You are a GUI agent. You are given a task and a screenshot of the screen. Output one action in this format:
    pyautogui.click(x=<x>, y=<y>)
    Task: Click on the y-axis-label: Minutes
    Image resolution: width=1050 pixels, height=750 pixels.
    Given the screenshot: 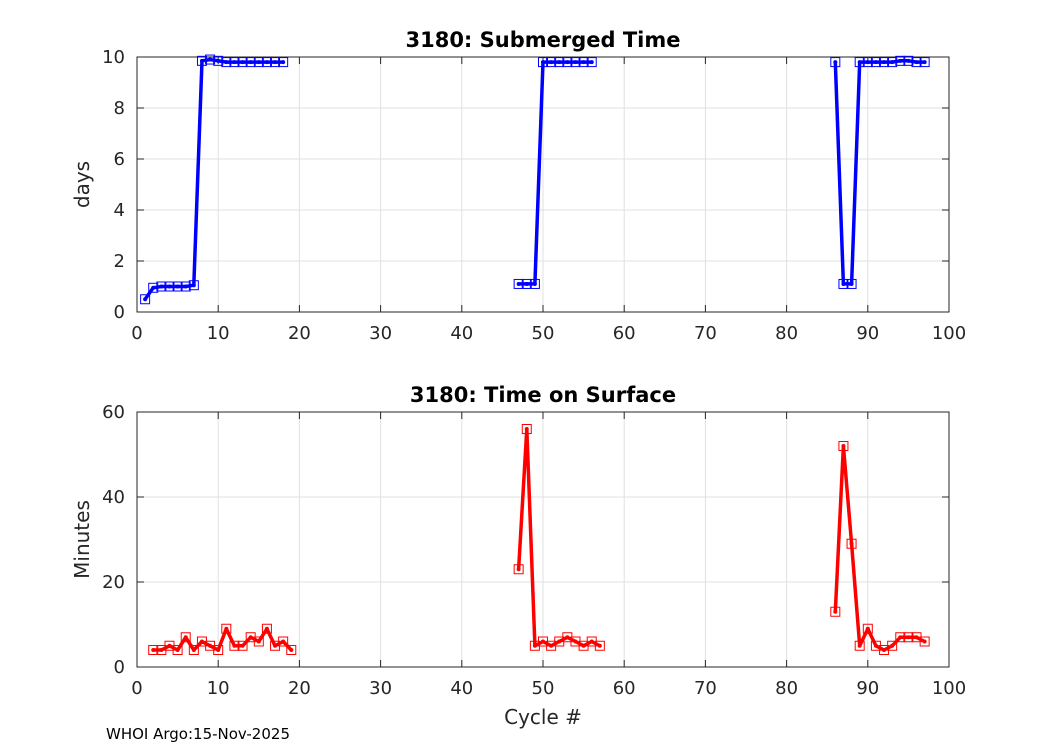 What is the action you would take?
    pyautogui.click(x=82, y=539)
    